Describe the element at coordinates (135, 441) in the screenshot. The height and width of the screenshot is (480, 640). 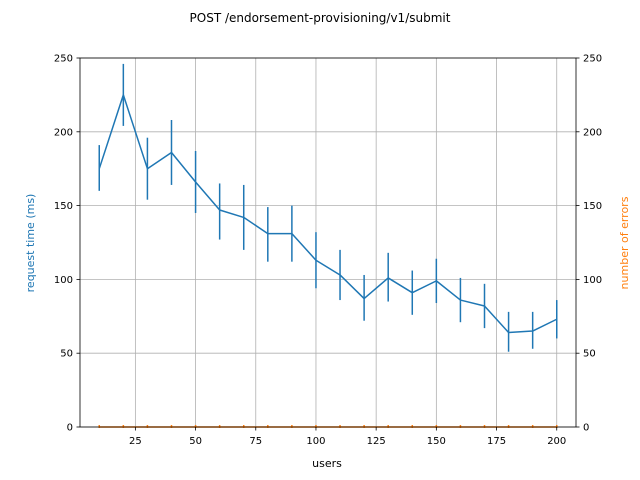
I see `x-tick-label: 25` at that location.